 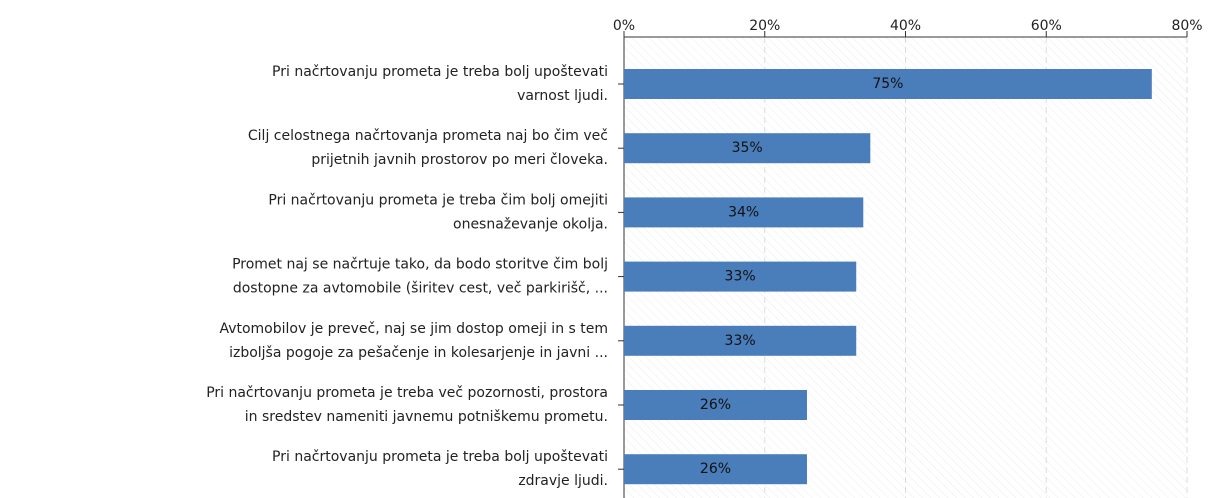 What do you see at coordinates (624, 26) in the screenshot?
I see `x-tick-label: 0%` at bounding box center [624, 26].